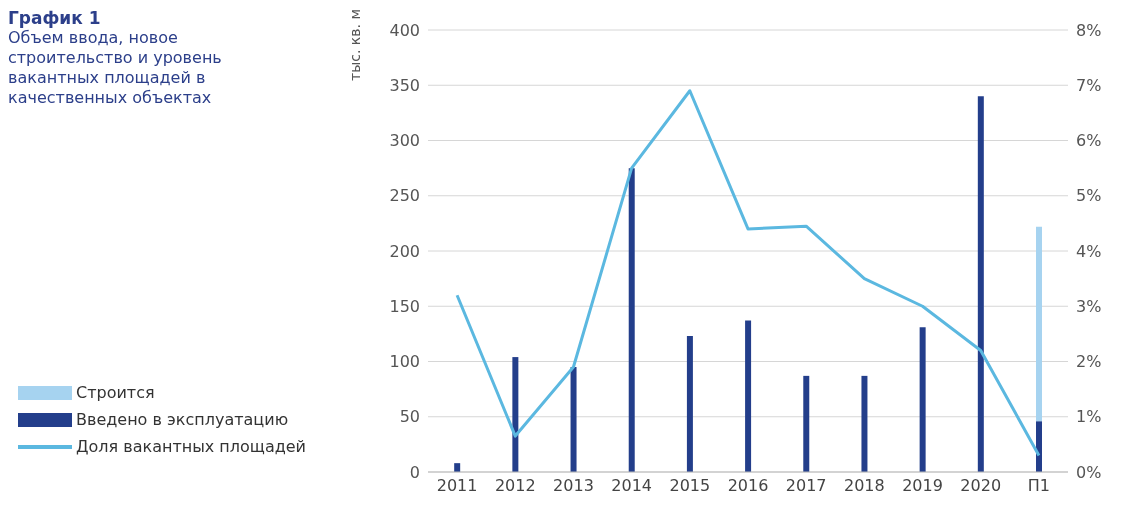  What do you see at coordinates (404, 85) in the screenshot?
I see `y-tick-label: 350` at bounding box center [404, 85].